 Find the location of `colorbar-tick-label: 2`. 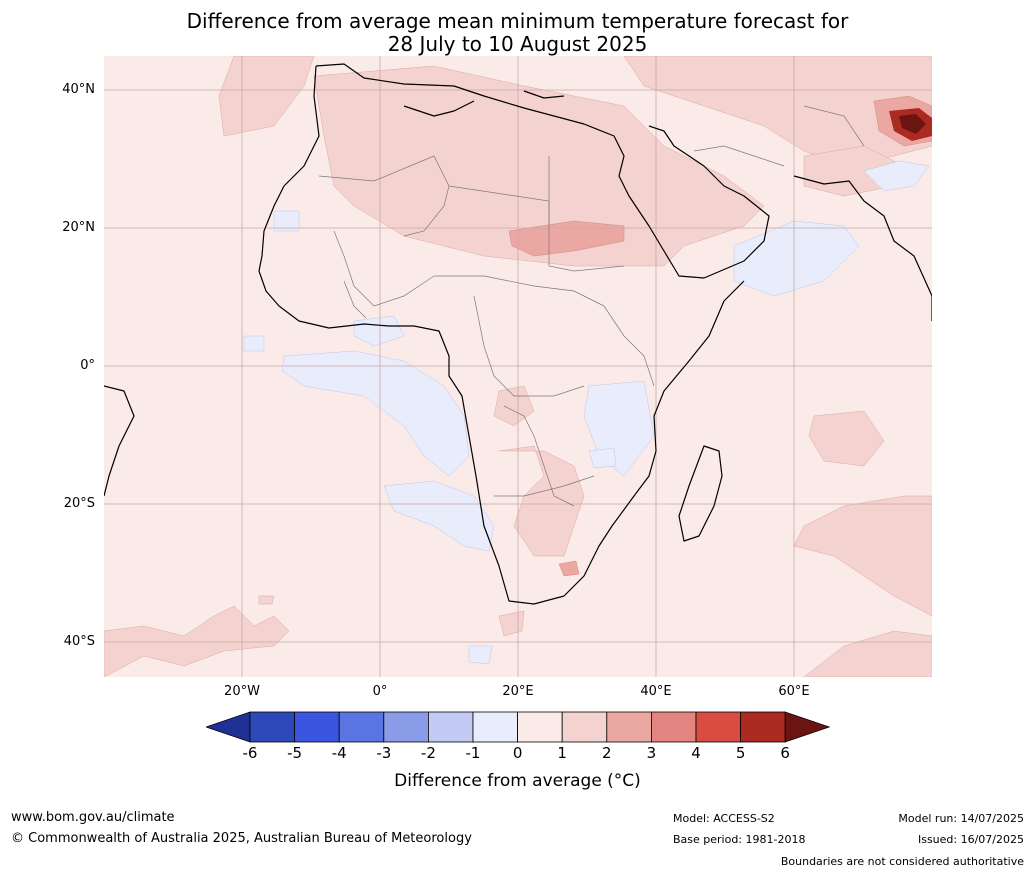

colorbar-tick-label: 2 is located at coordinates (607, 753).